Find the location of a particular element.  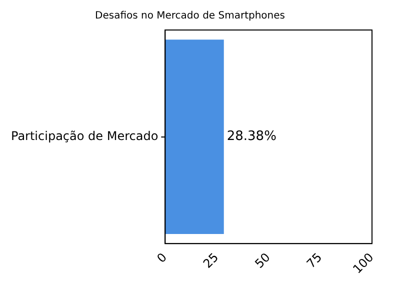

x-tick-label: 0 is located at coordinates (162, 258).